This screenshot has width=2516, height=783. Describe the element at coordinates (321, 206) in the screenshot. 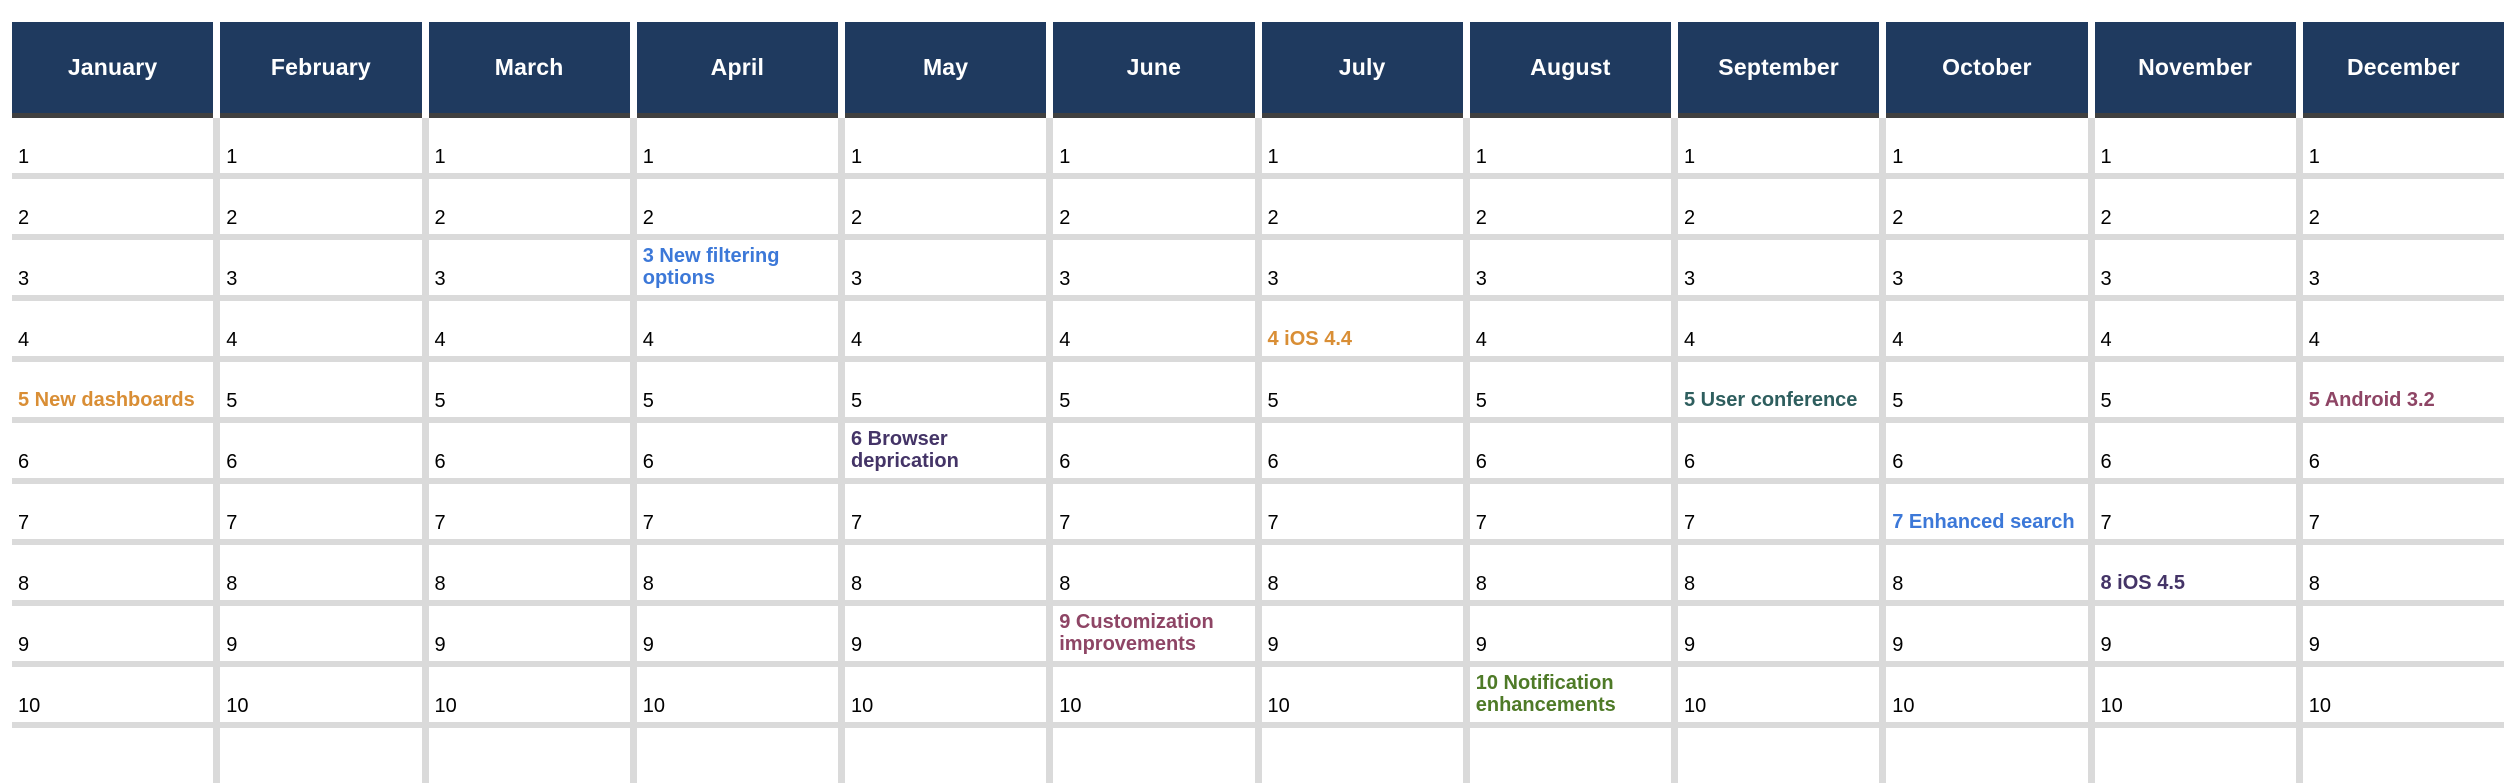

I see `day-cell-february-2: 2` at that location.